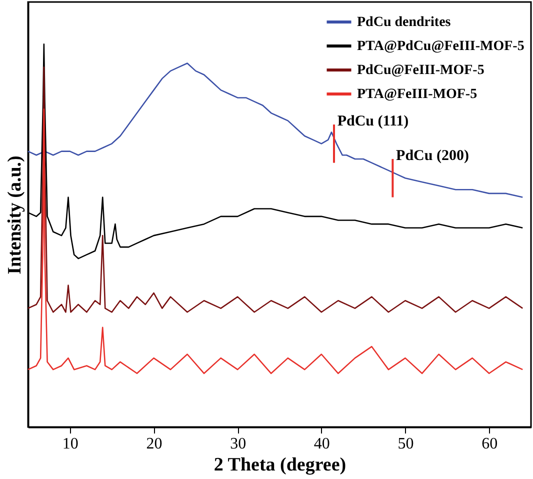  What do you see at coordinates (406, 444) in the screenshot?
I see `x-tick-label: 50` at bounding box center [406, 444].